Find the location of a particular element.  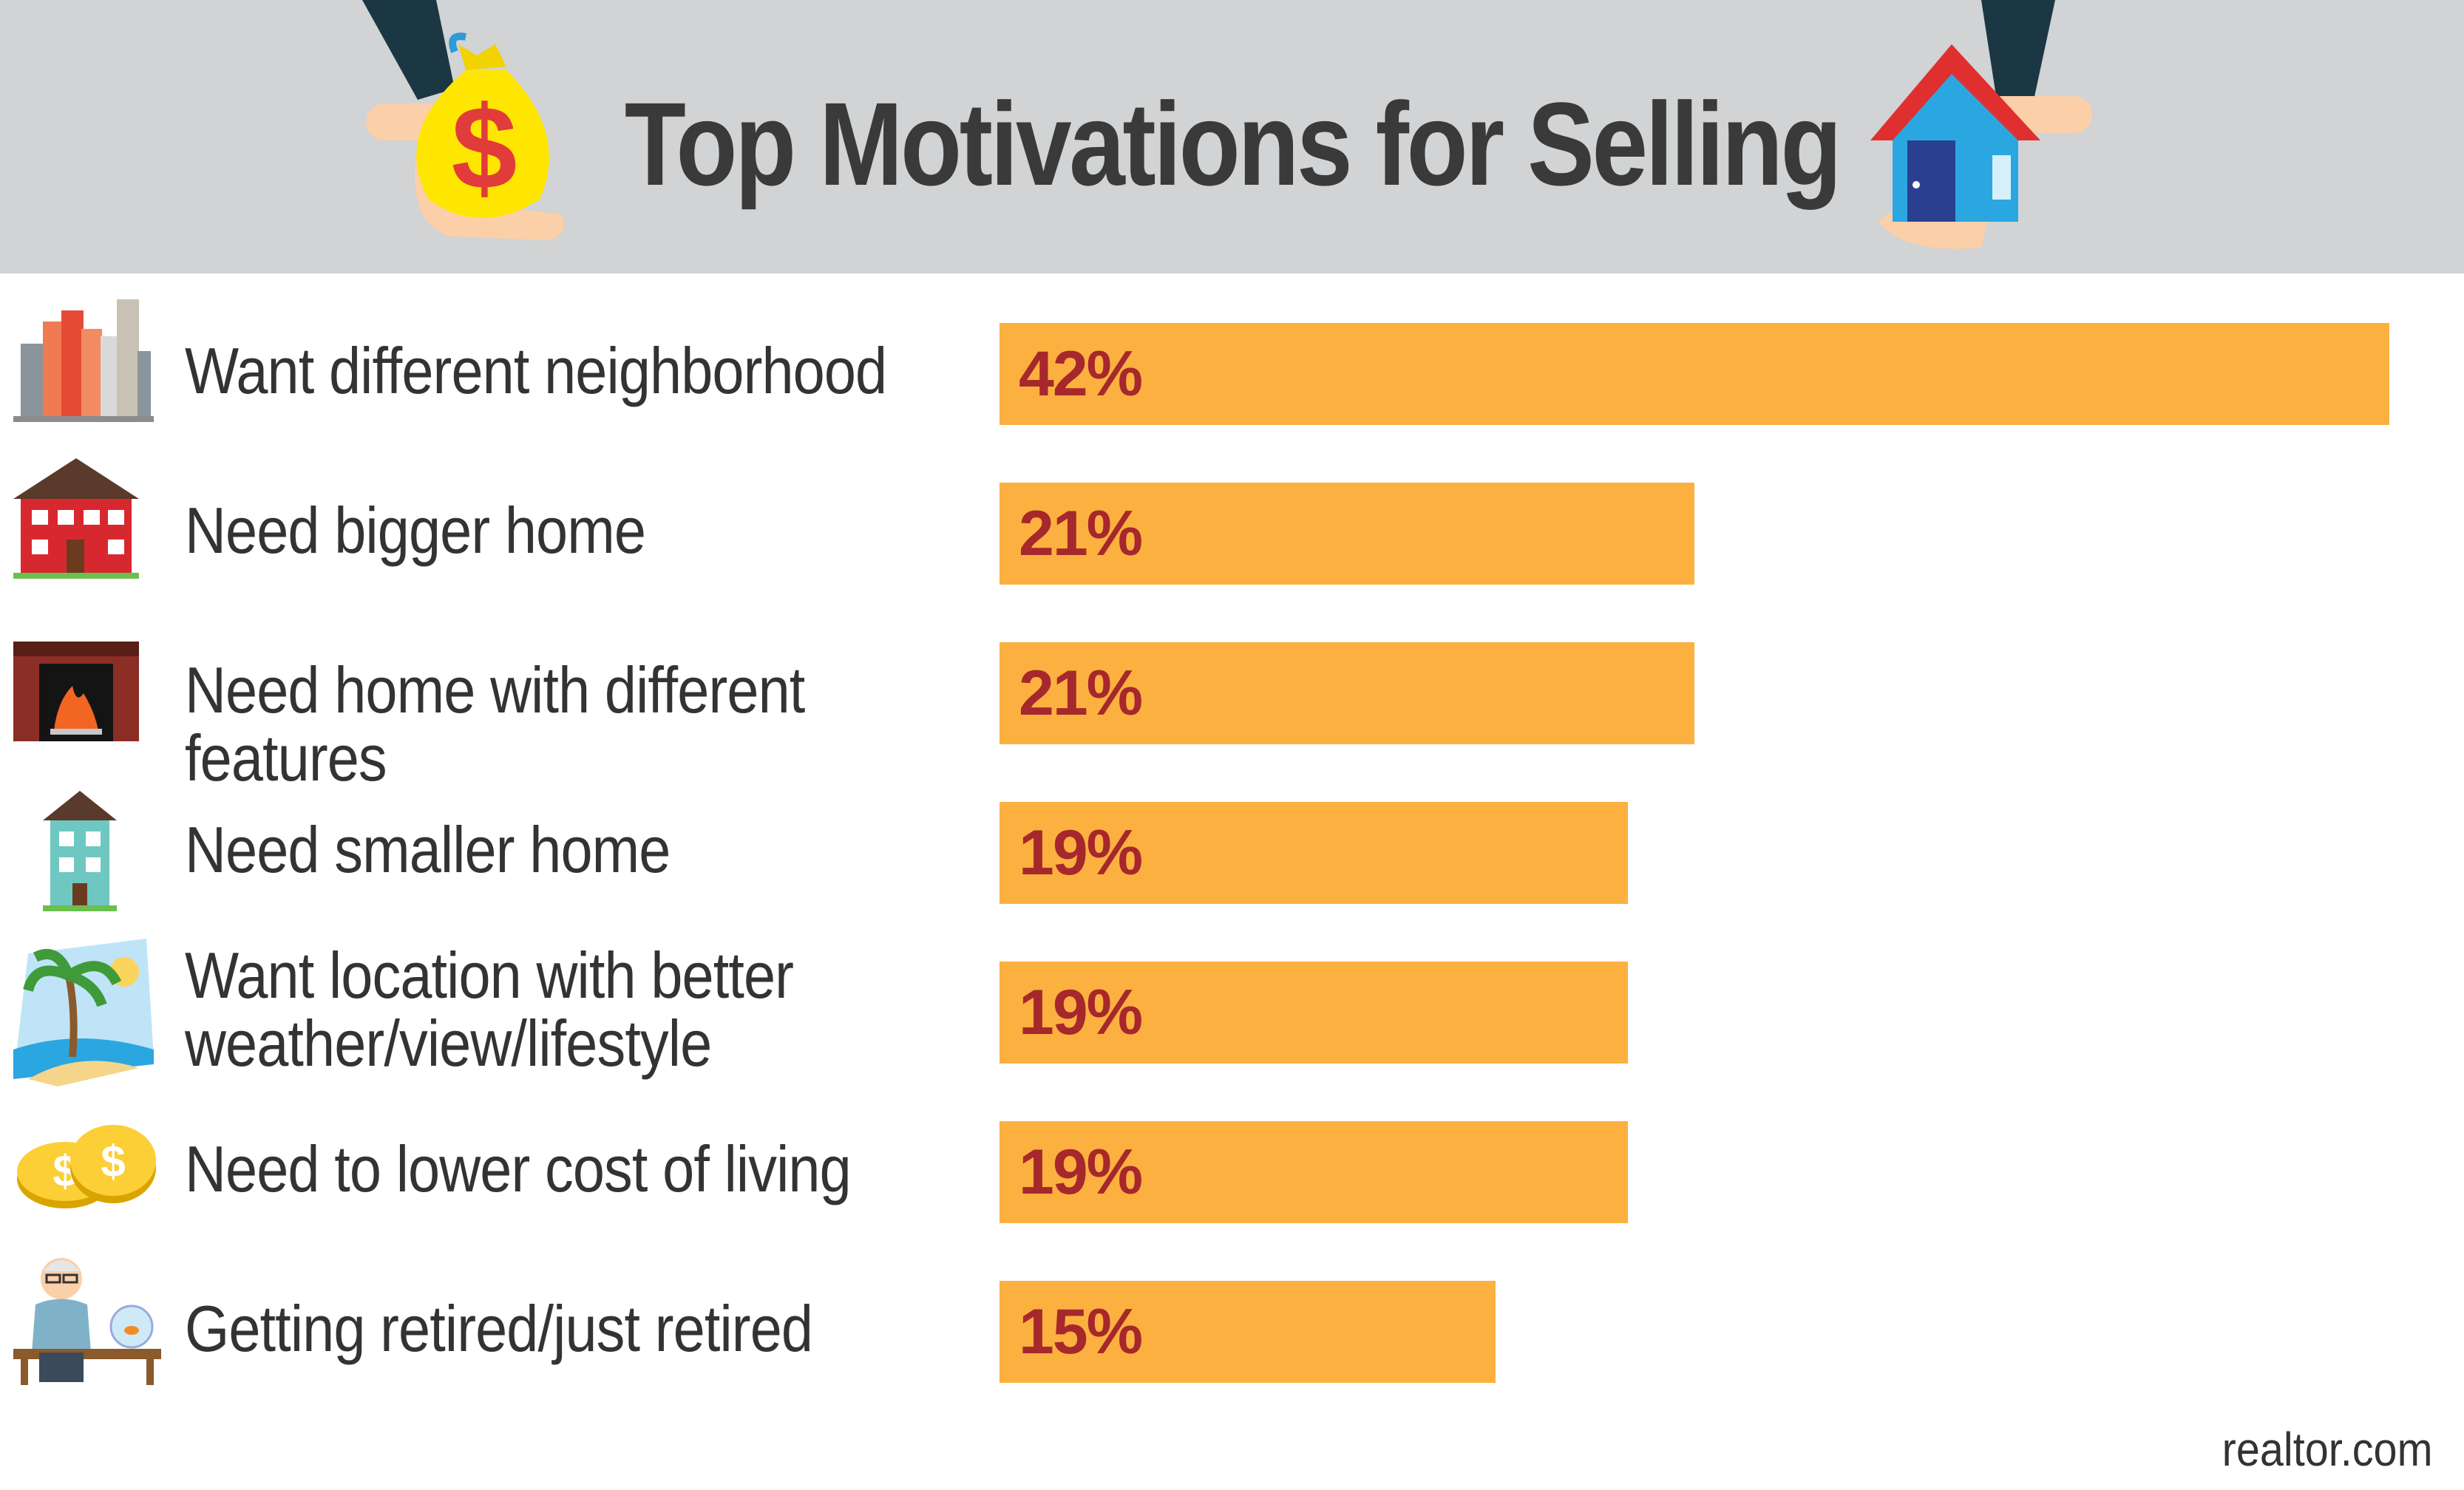

category-label-line: Want different neighborhood is located at coordinates (536, 371).